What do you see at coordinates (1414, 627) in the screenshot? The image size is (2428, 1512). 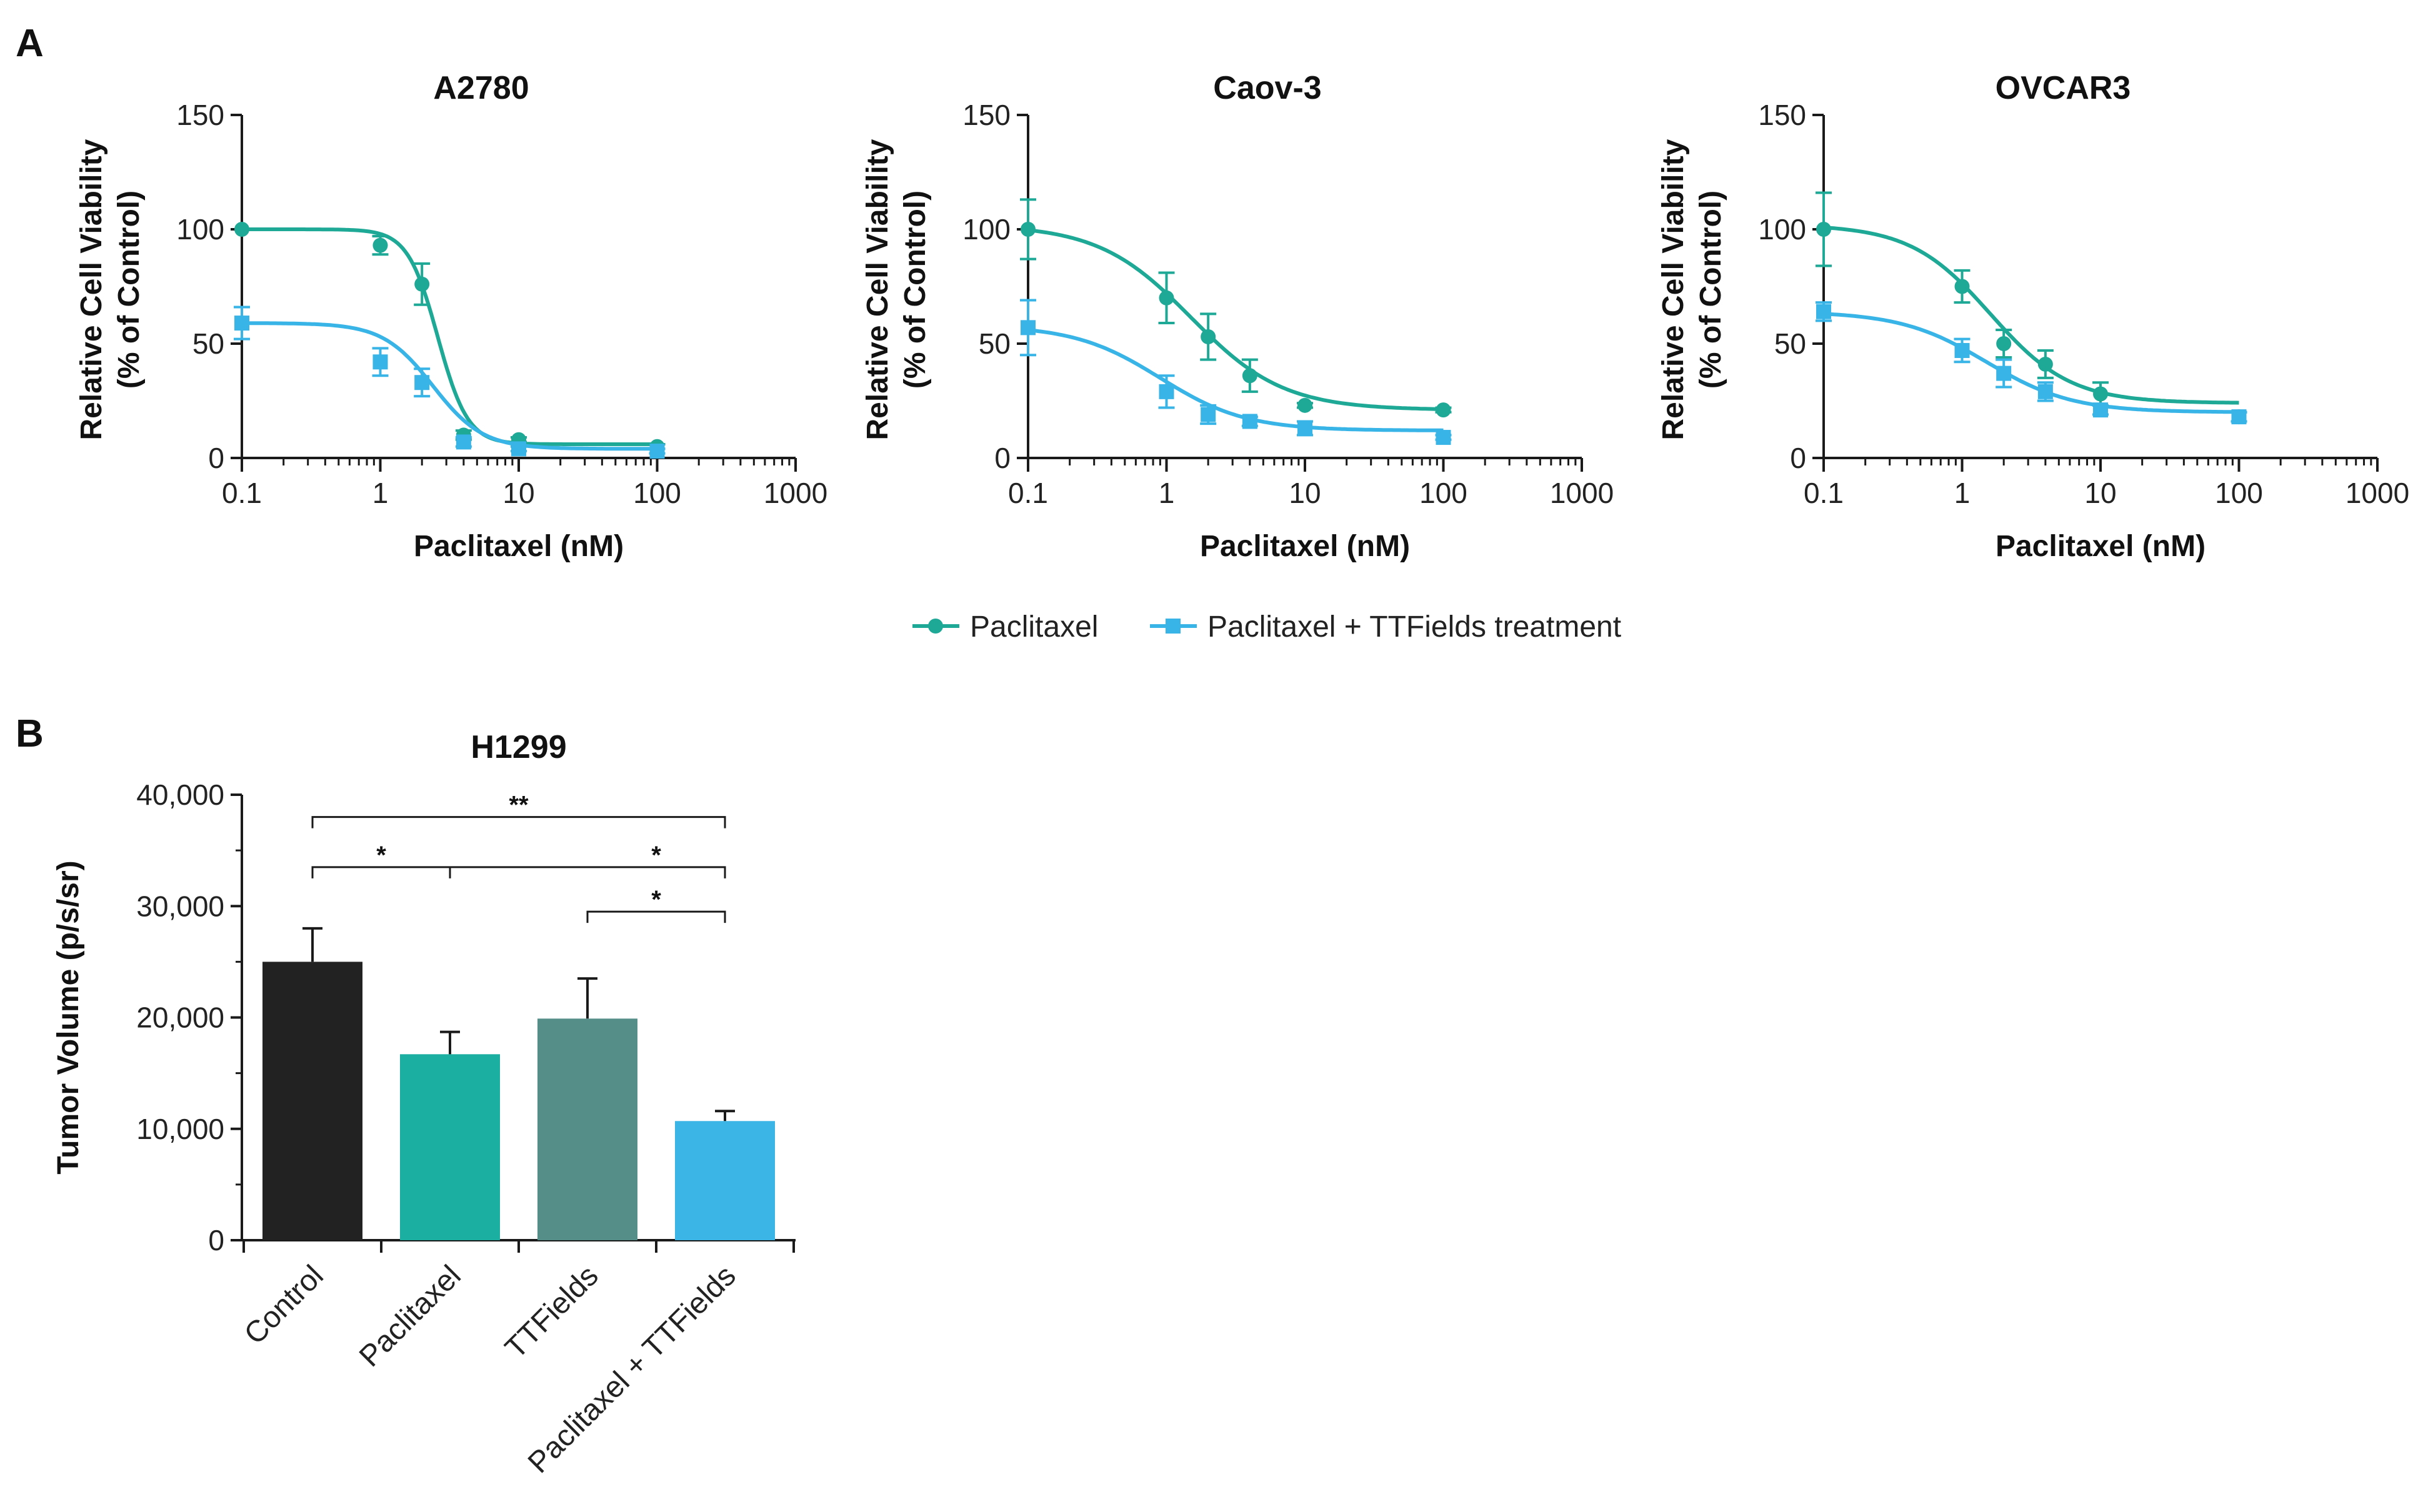 I see `legend-label: Paclitaxel + TTFields treatment` at bounding box center [1414, 627].